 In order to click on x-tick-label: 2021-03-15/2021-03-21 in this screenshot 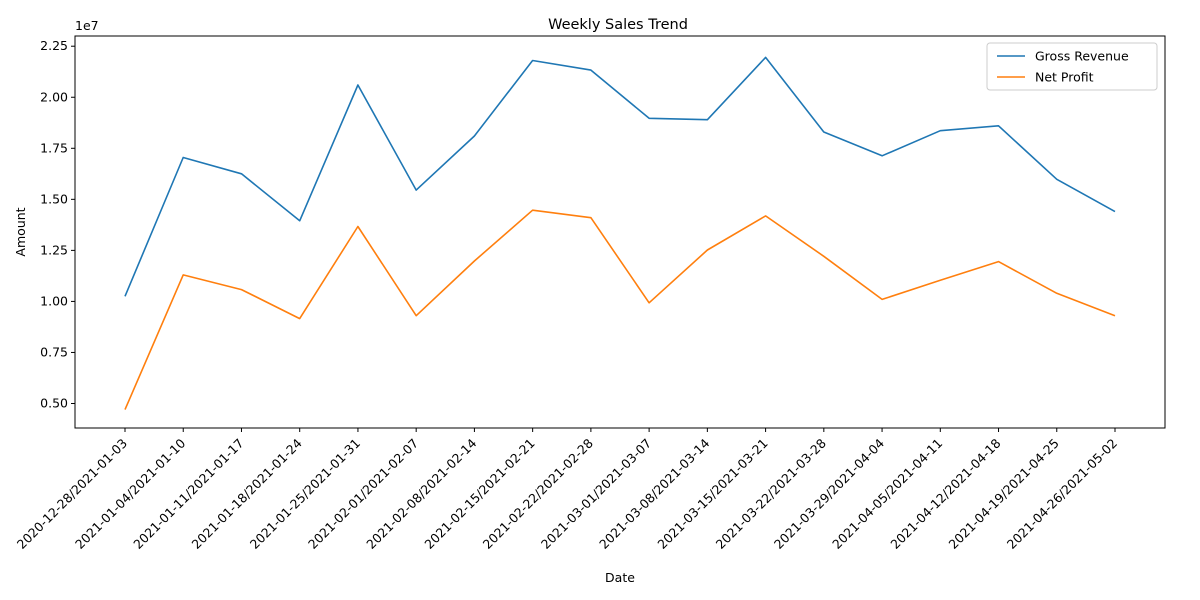, I will do `click(712, 494)`.